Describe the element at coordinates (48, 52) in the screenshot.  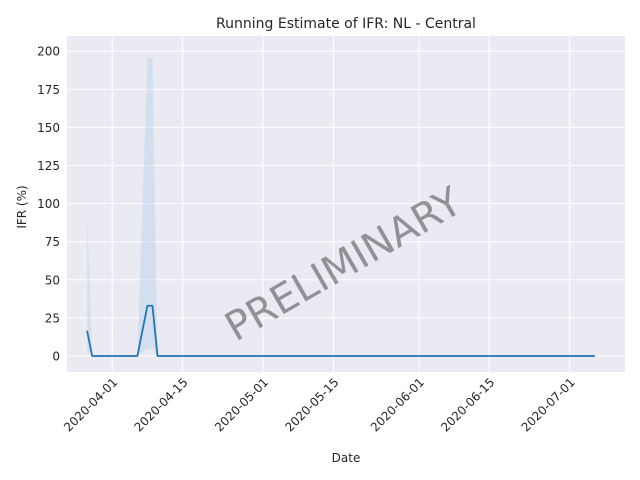
I see `y-tick-label: 200` at that location.